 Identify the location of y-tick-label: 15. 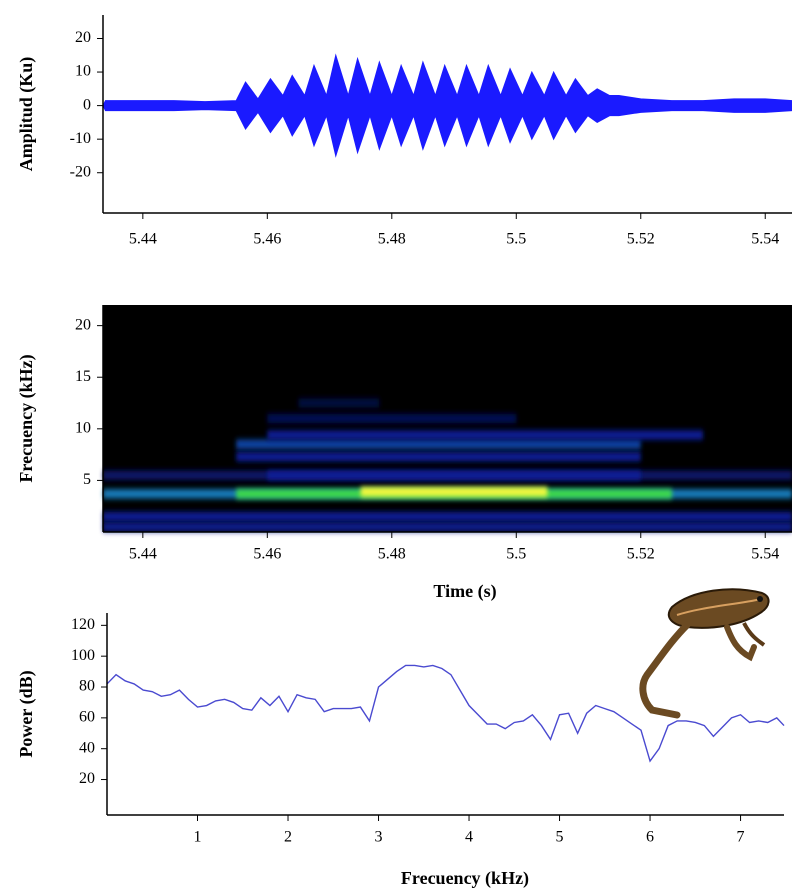
(83, 376).